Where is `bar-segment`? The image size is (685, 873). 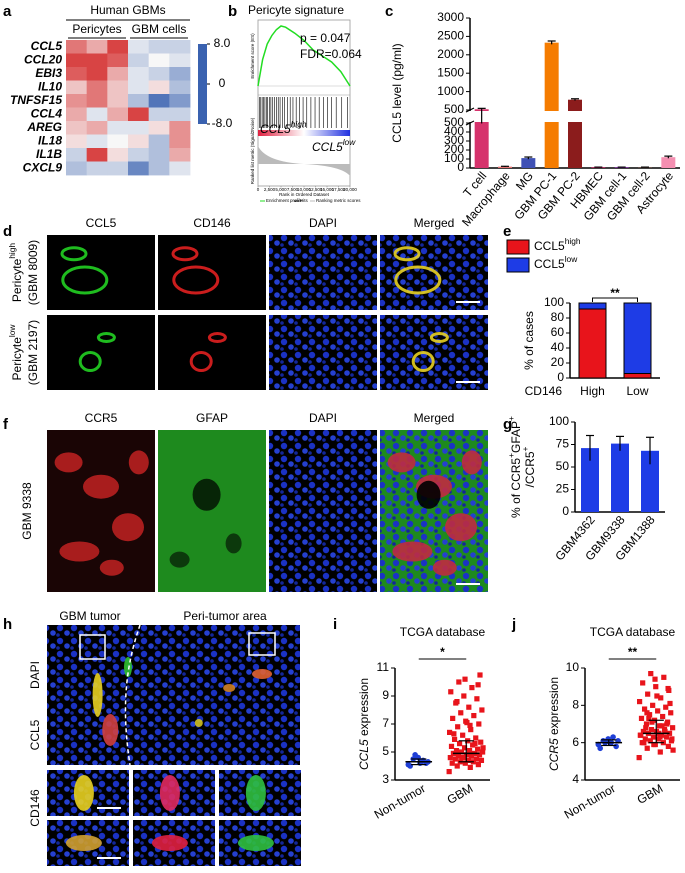
bar-segment is located at coordinates (637, 338).